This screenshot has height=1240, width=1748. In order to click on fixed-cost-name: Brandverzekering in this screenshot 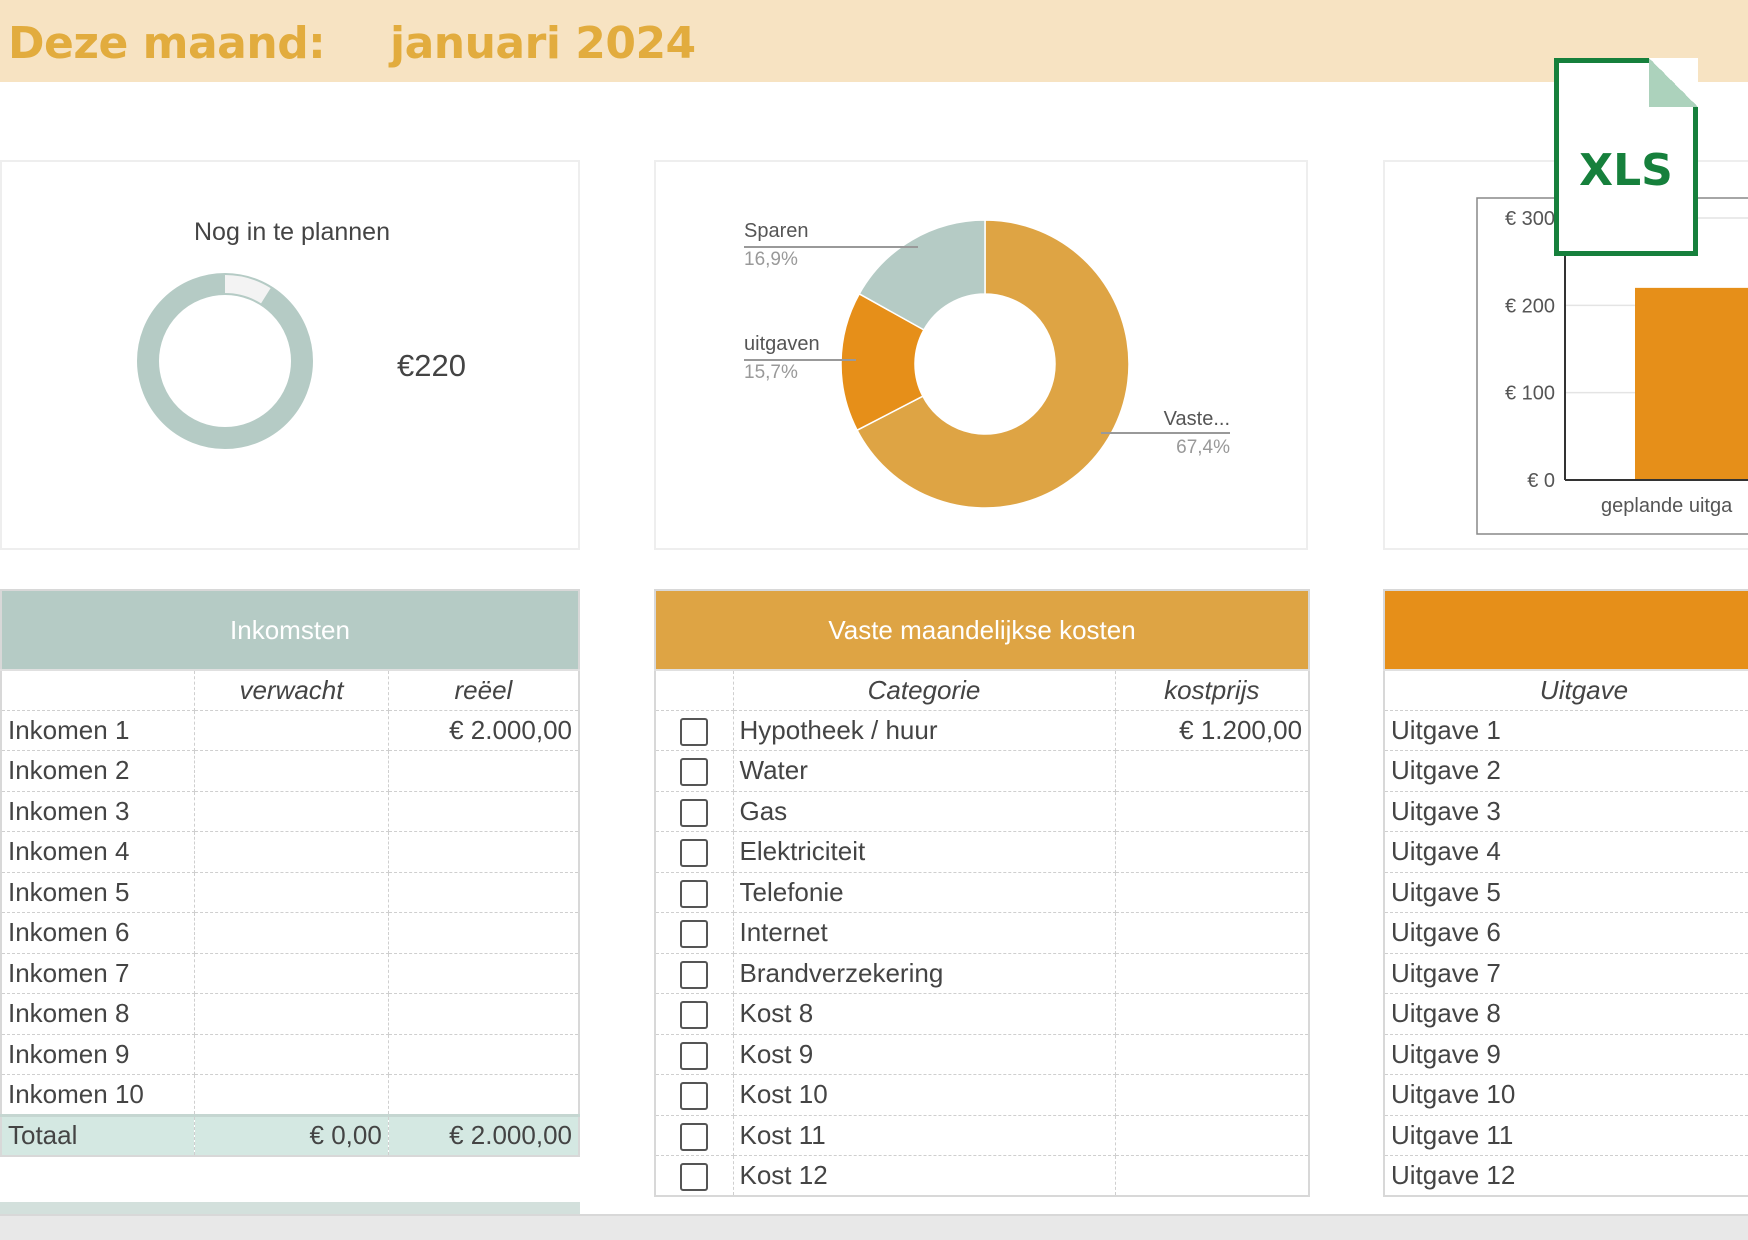, I will do `click(924, 973)`.